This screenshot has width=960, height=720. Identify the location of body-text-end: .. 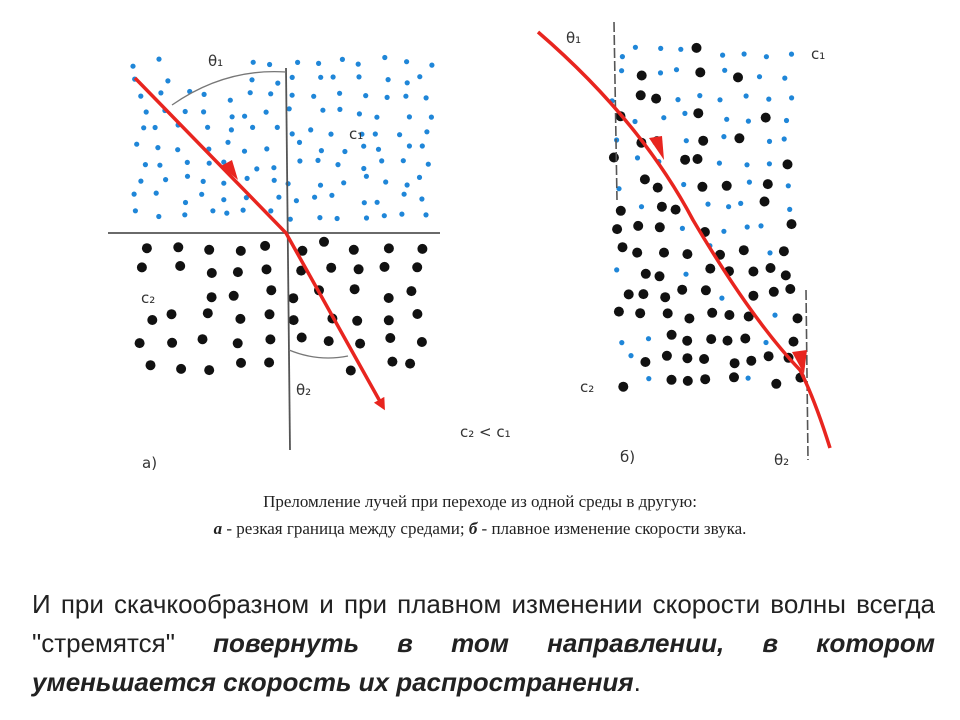
(637, 682).